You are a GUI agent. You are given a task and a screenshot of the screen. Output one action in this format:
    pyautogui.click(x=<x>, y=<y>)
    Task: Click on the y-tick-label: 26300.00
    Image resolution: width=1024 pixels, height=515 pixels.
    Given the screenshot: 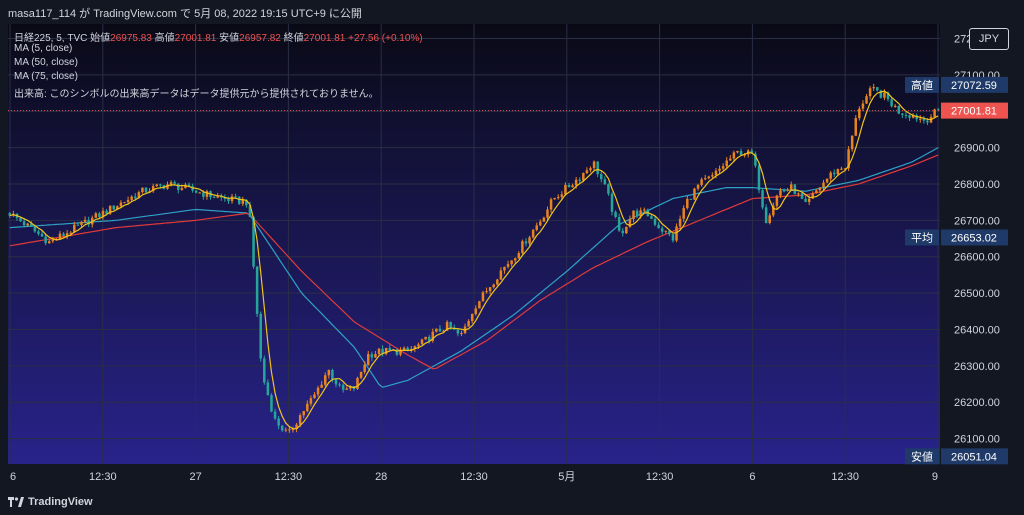 What is the action you would take?
    pyautogui.click(x=977, y=367)
    